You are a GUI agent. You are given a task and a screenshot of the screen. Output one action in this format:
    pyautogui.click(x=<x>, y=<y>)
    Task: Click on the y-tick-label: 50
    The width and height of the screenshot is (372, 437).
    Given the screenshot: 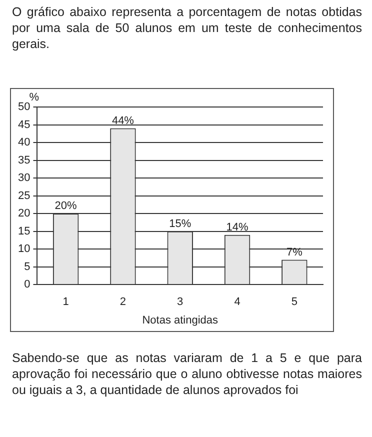 What is the action you would take?
    pyautogui.click(x=24, y=107)
    